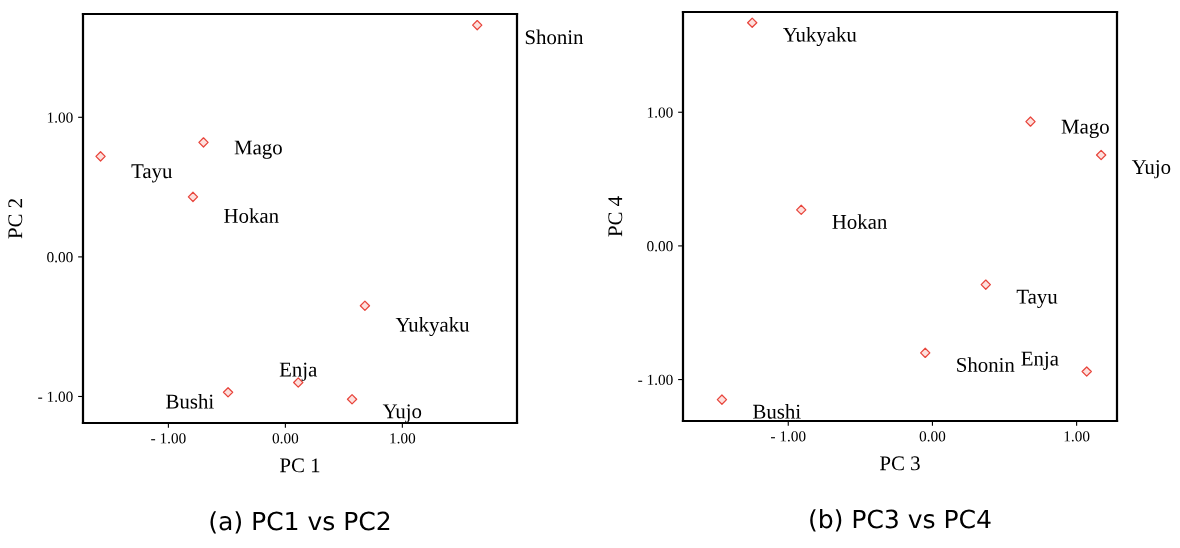 This screenshot has width=1180, height=548. Describe the element at coordinates (300, 465) in the screenshot. I see `x-axis-title: PC 1` at that location.